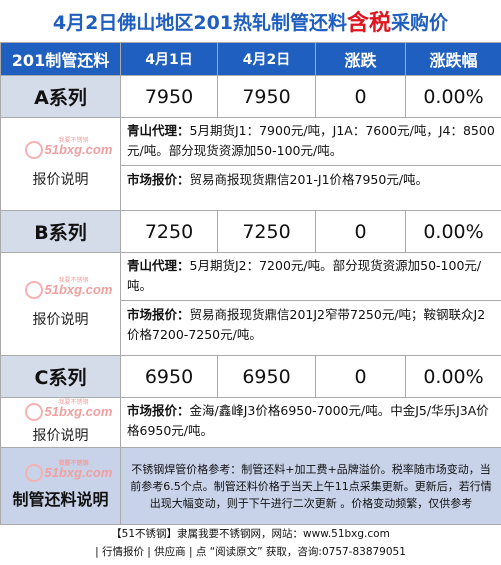 This screenshot has height=565, width=501. I want to click on price-date-2: 7950, so click(266, 96).